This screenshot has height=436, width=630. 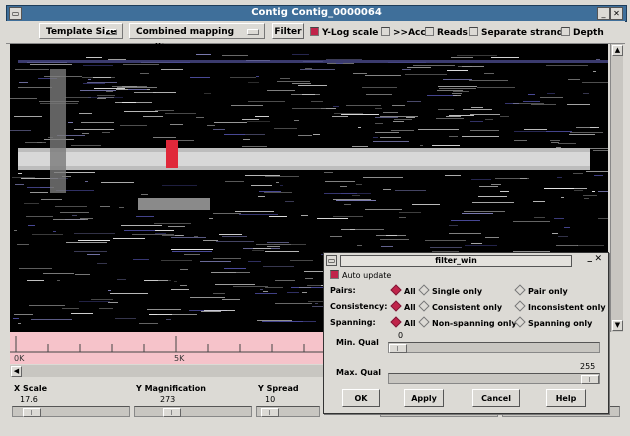 What do you see at coordinates (316, 13) in the screenshot?
I see `window-title-bar: ▭ Contig Contig_0000064 _ ✕` at bounding box center [316, 13].